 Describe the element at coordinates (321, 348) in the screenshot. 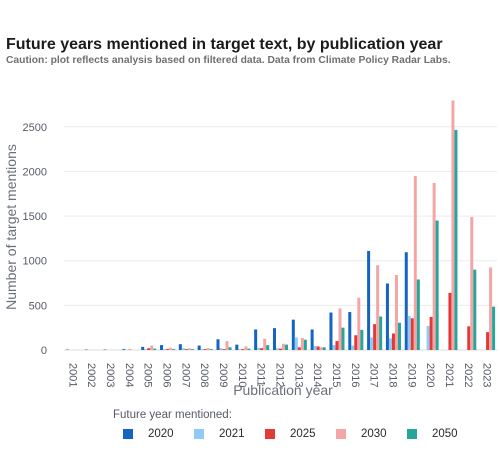

I see `bar-2030-2014` at that location.